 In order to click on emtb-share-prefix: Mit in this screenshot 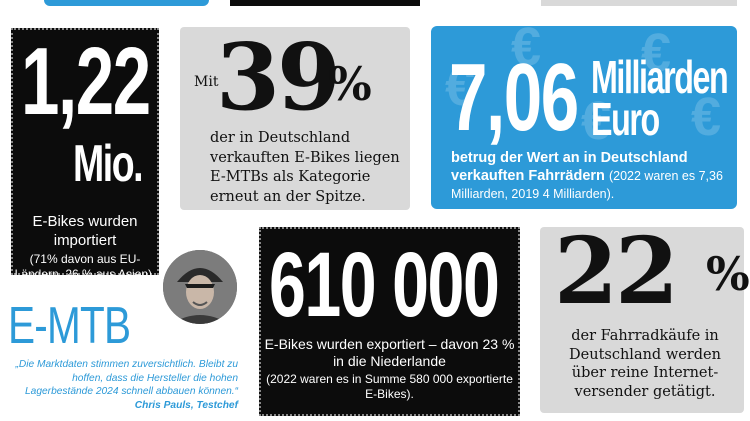, I will do `click(206, 82)`.